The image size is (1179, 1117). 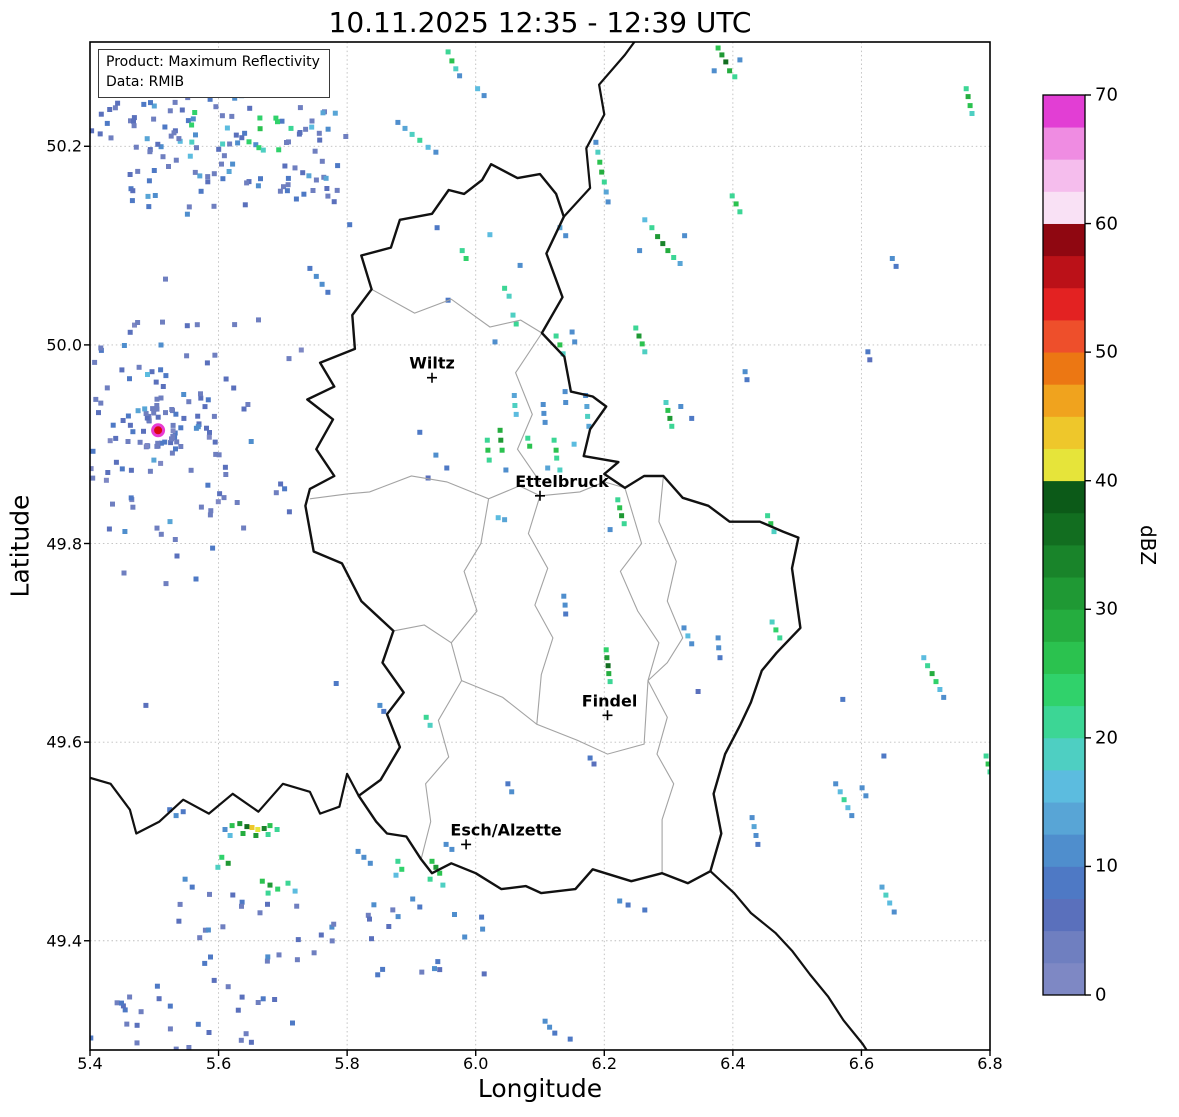 What do you see at coordinates (610, 700) in the screenshot?
I see `city-label: Findel` at bounding box center [610, 700].